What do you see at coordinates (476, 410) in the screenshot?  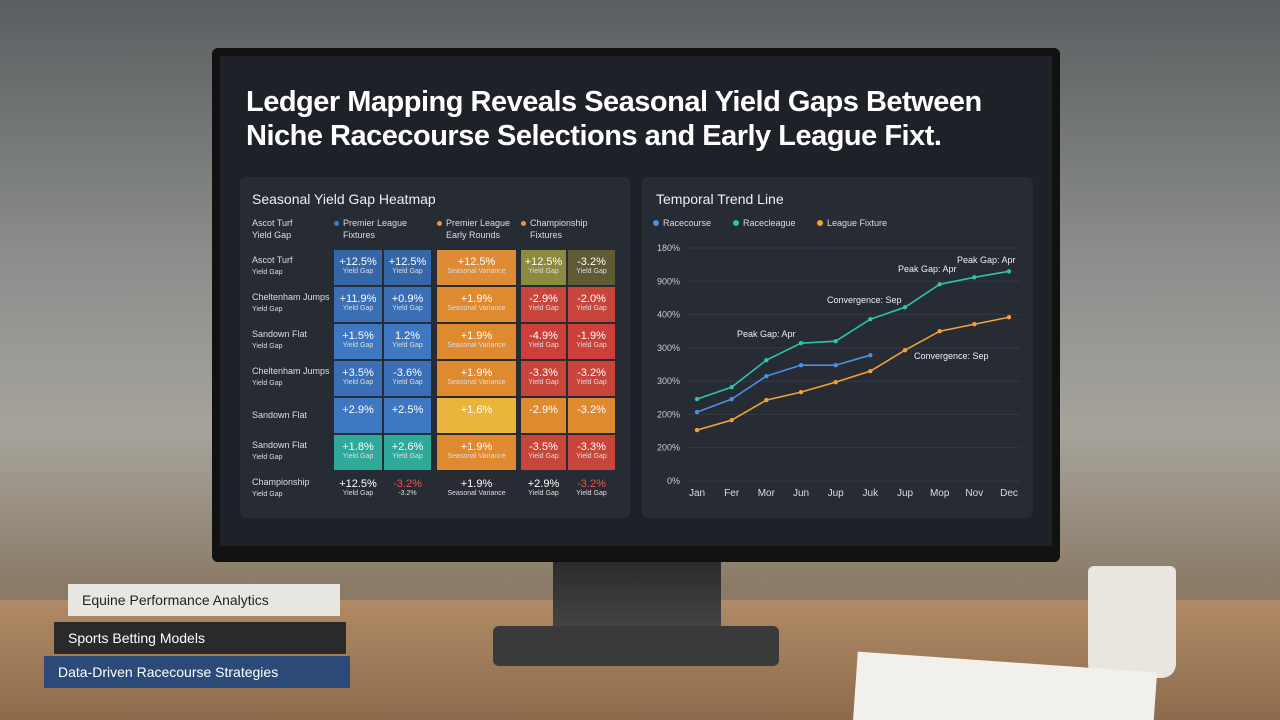 I see `cell-value: +1.6%` at bounding box center [476, 410].